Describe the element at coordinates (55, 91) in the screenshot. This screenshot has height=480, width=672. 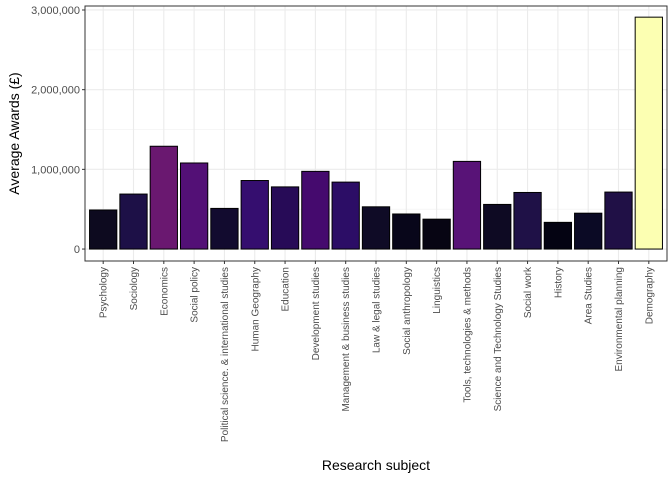
I see `y-tick-label: 2,000,000` at that location.